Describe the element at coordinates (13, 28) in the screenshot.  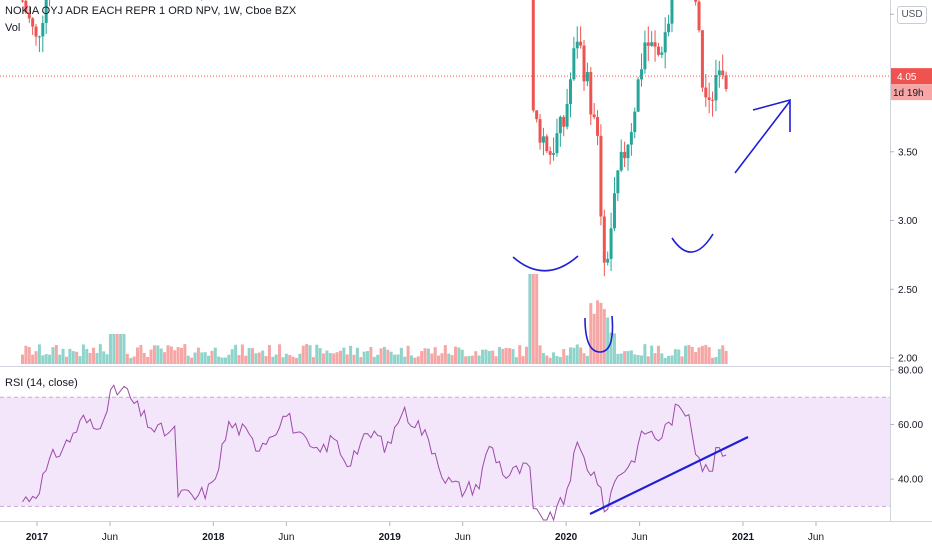
I see `volume-label: Vol` at that location.